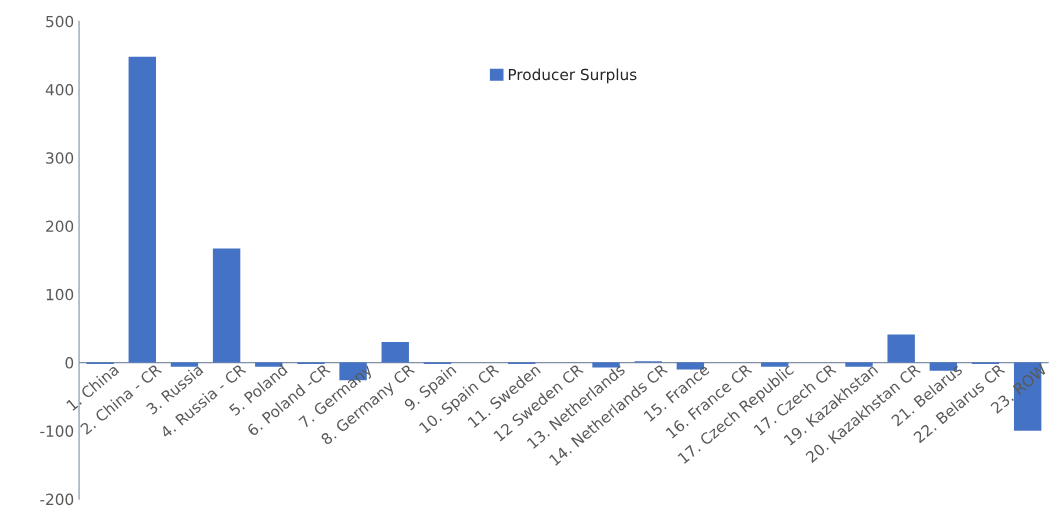 The image size is (1054, 531). What do you see at coordinates (60, 21) in the screenshot?
I see `y-tick-label: 500` at bounding box center [60, 21].